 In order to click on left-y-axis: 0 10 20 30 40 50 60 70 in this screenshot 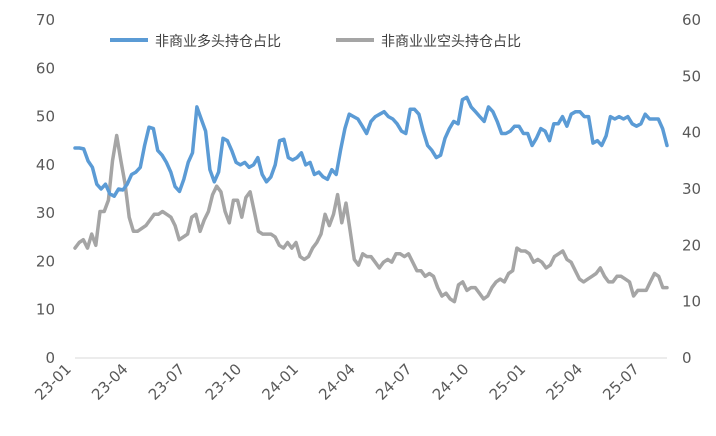, I will do `click(45, 189)`.